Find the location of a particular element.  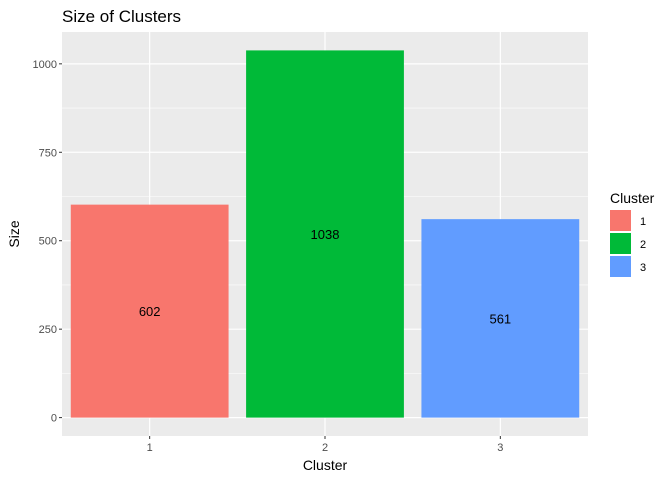

legend-label: 1 is located at coordinates (643, 222).